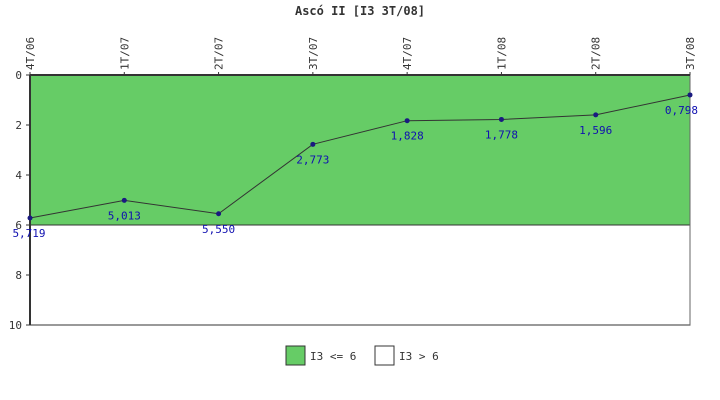 The width and height of the screenshot is (720, 400). What do you see at coordinates (18, 75) in the screenshot?
I see `y-tick-label: 0` at bounding box center [18, 75].